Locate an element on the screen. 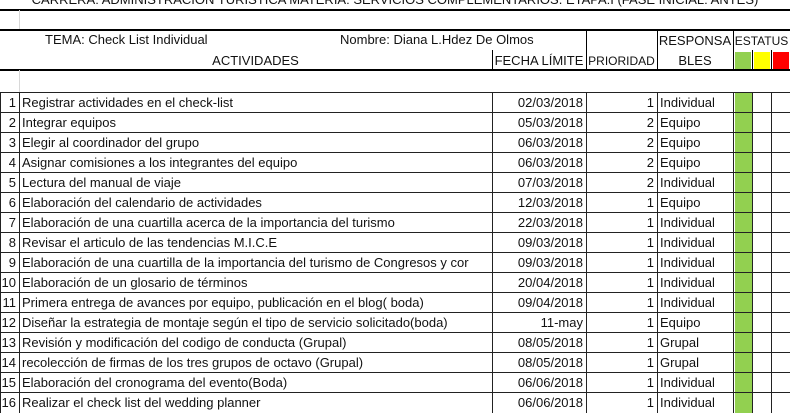  row-number: 4 is located at coordinates (9, 163).